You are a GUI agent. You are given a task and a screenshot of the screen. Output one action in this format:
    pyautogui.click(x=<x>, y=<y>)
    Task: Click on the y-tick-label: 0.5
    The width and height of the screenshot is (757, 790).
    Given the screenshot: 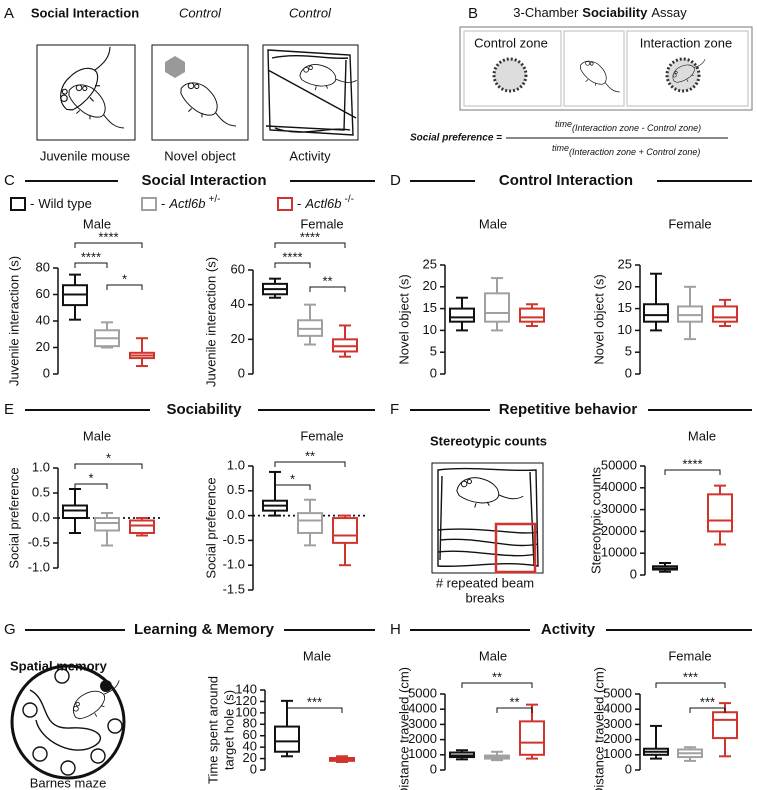 What is the action you would take?
    pyautogui.click(x=41, y=491)
    